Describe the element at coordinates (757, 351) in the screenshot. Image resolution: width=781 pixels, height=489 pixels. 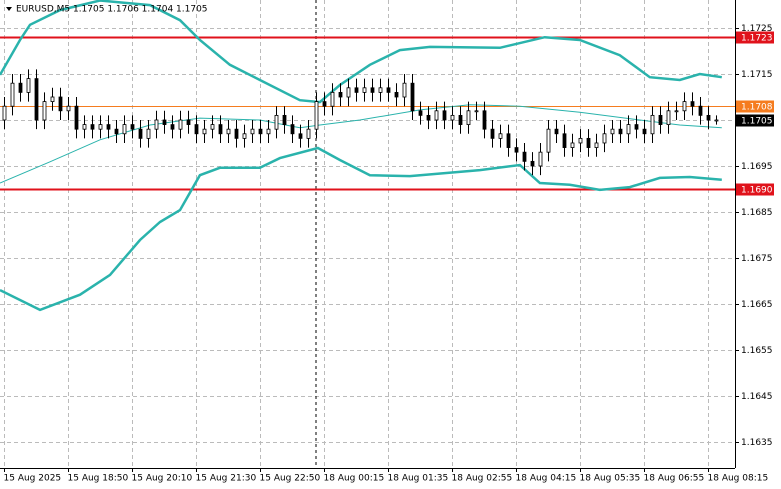
I see `y-tick-label: 1.1655` at that location.